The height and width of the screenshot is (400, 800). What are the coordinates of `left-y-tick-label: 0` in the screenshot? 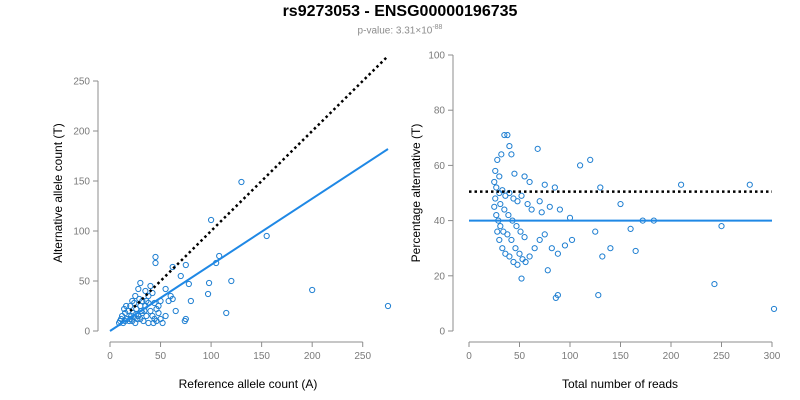 It's located at (87, 332).